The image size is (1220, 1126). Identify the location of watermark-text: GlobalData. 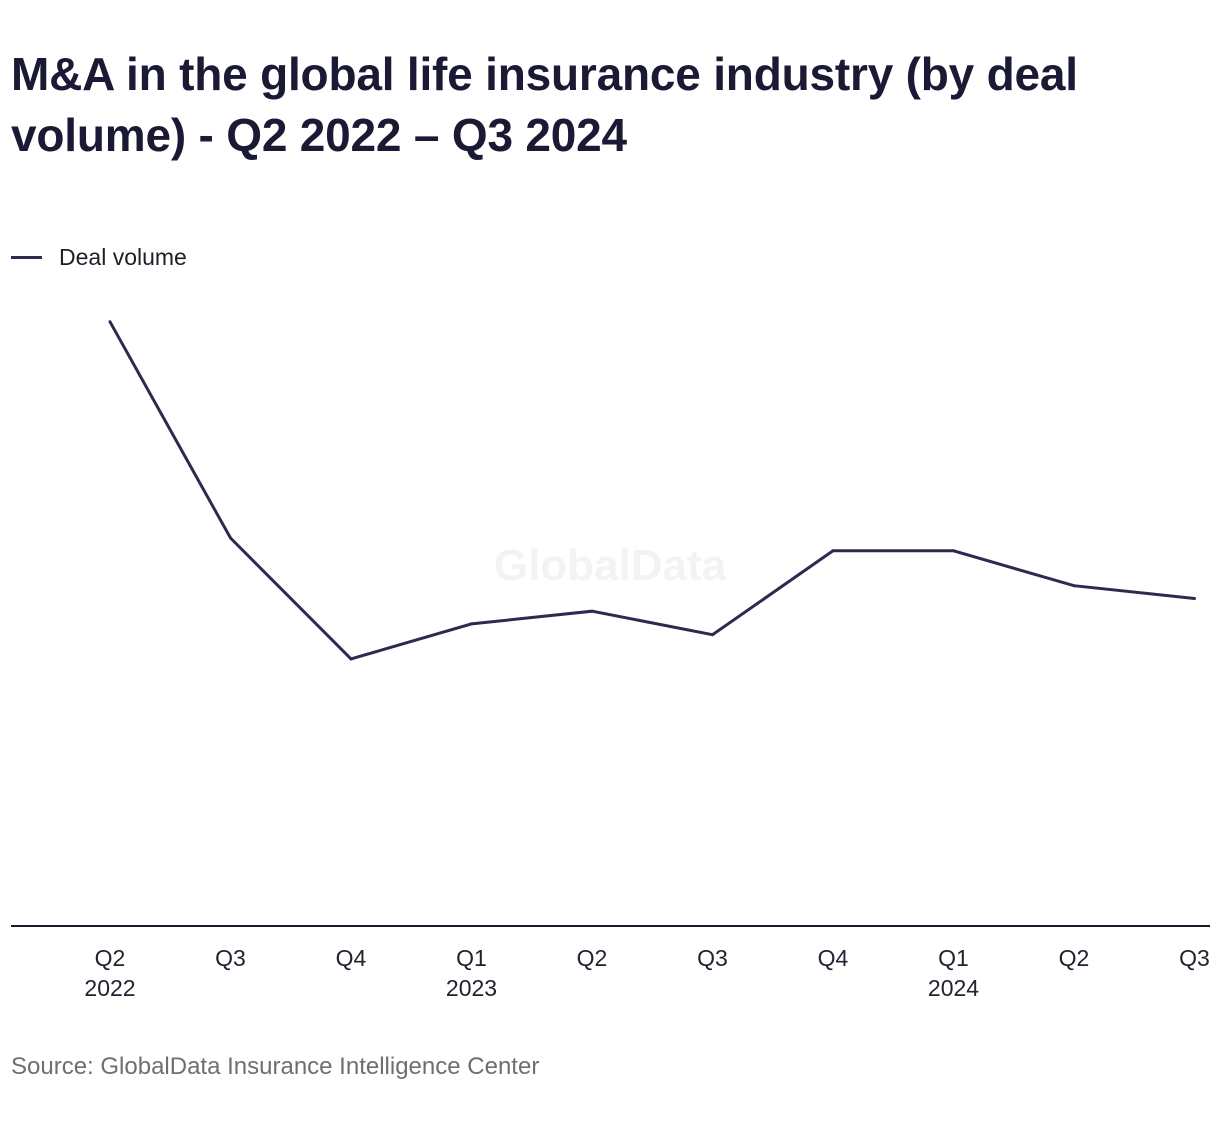
(610, 565).